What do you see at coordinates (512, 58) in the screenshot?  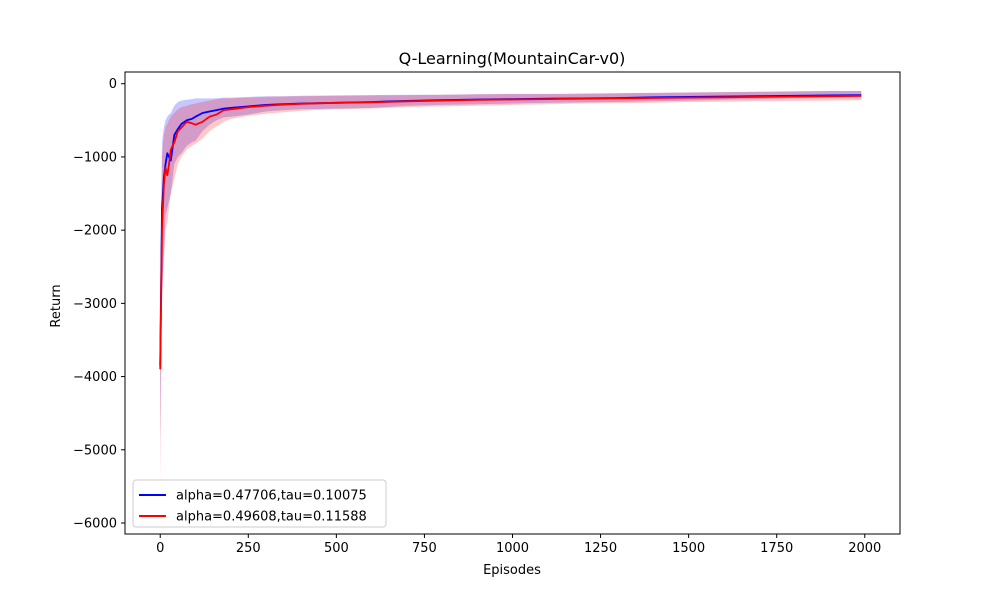 I see `chart-title: Q-Learning(MountainCar-v0)` at bounding box center [512, 58].